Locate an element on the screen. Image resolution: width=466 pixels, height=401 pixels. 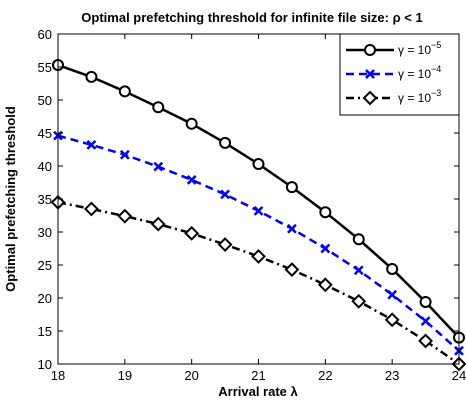
x-tick-label: 19 is located at coordinates (125, 375).